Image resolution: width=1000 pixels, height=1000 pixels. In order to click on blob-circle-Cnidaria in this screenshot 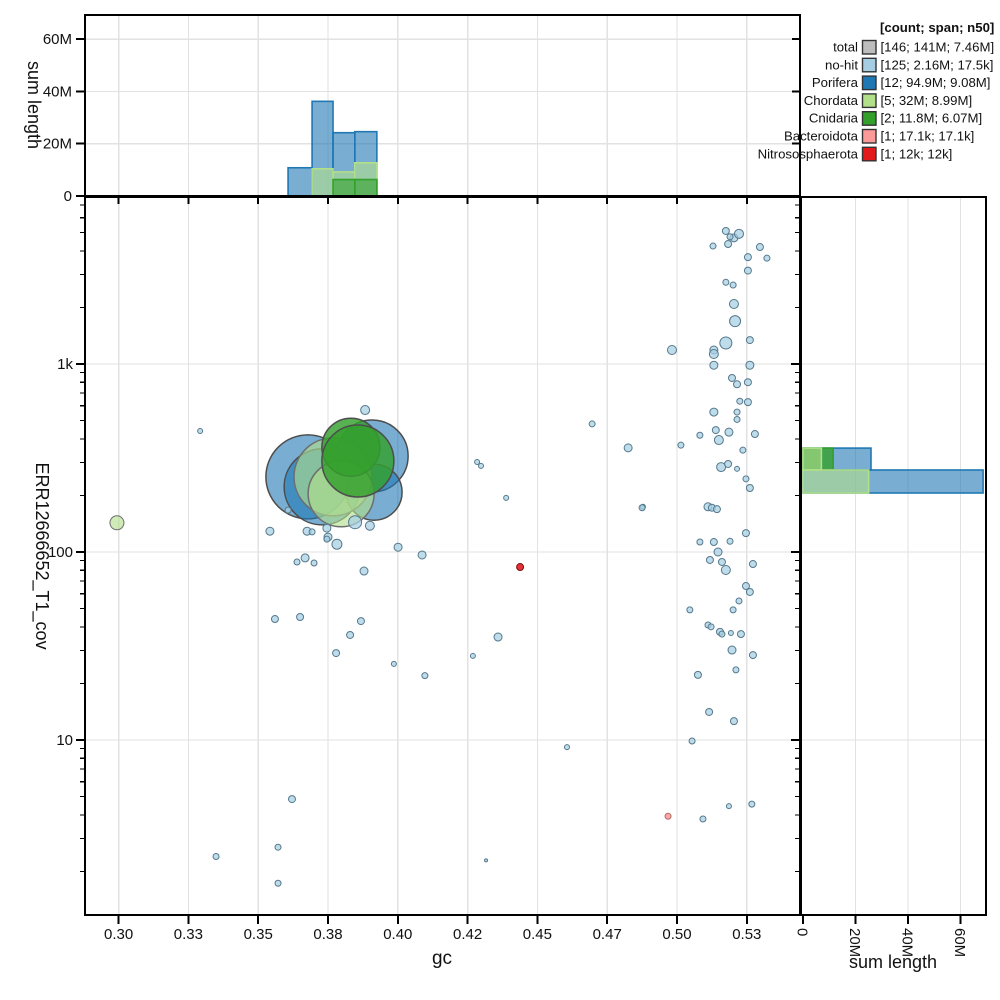, I will do `click(358, 461)`.